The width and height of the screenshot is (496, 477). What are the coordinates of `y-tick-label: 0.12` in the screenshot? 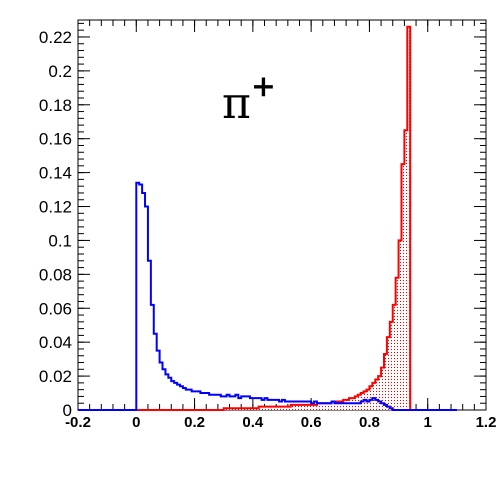 It's located at (55, 207).